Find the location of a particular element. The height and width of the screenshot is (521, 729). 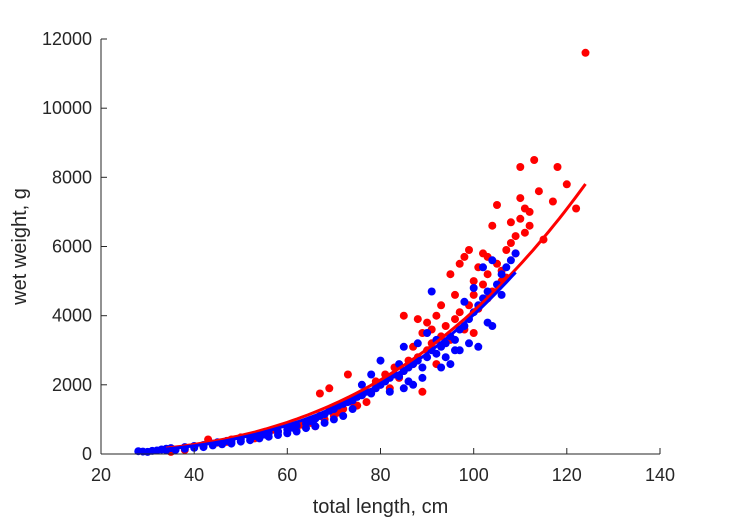

x-axis-title: total length, cm is located at coordinates (381, 507).